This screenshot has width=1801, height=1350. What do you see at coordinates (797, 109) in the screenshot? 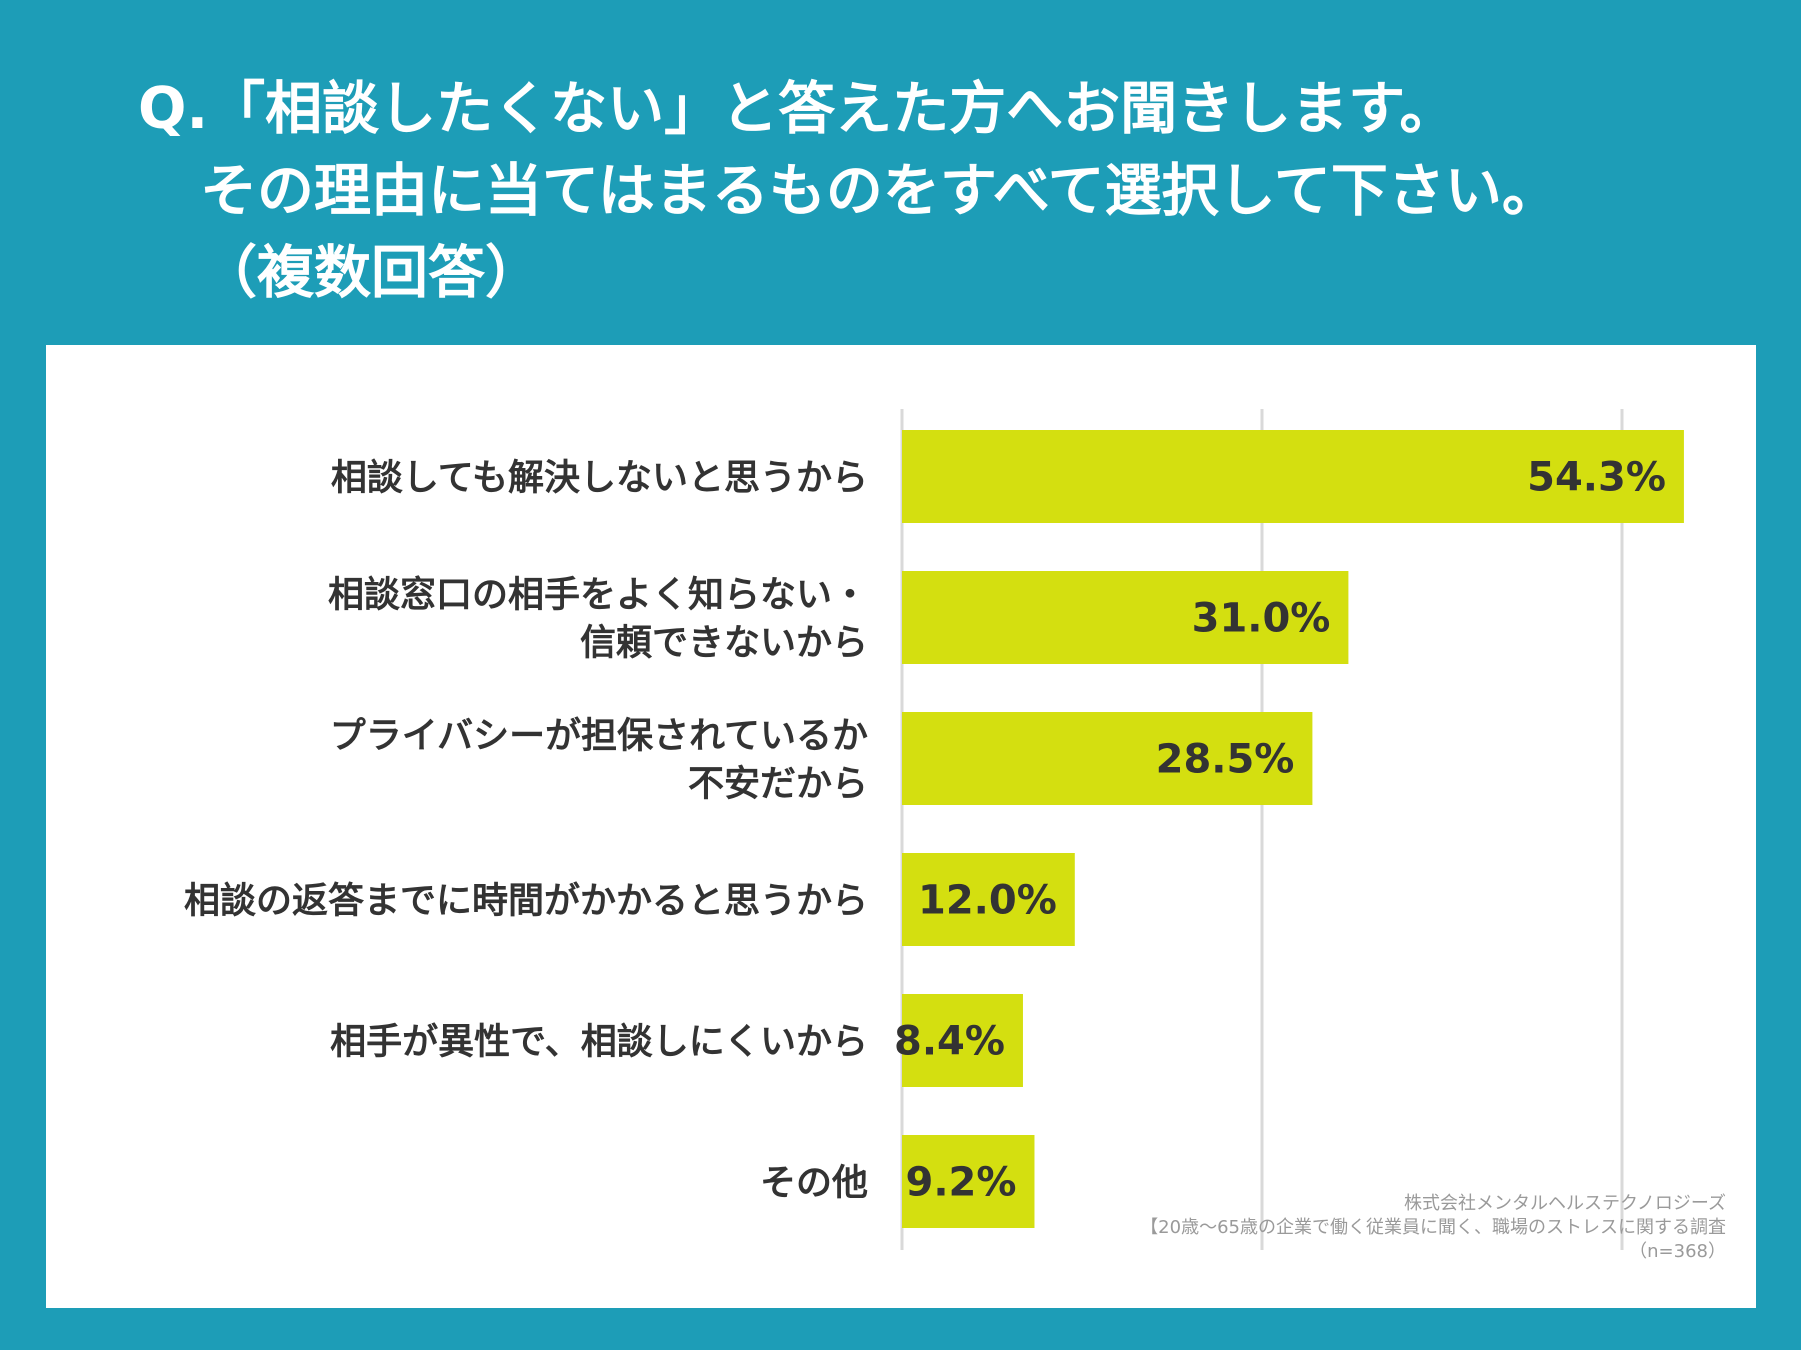
I see `chart-title-line-1: Q.「相談したくない」と答えた方へお聞きします。` at bounding box center [797, 109].